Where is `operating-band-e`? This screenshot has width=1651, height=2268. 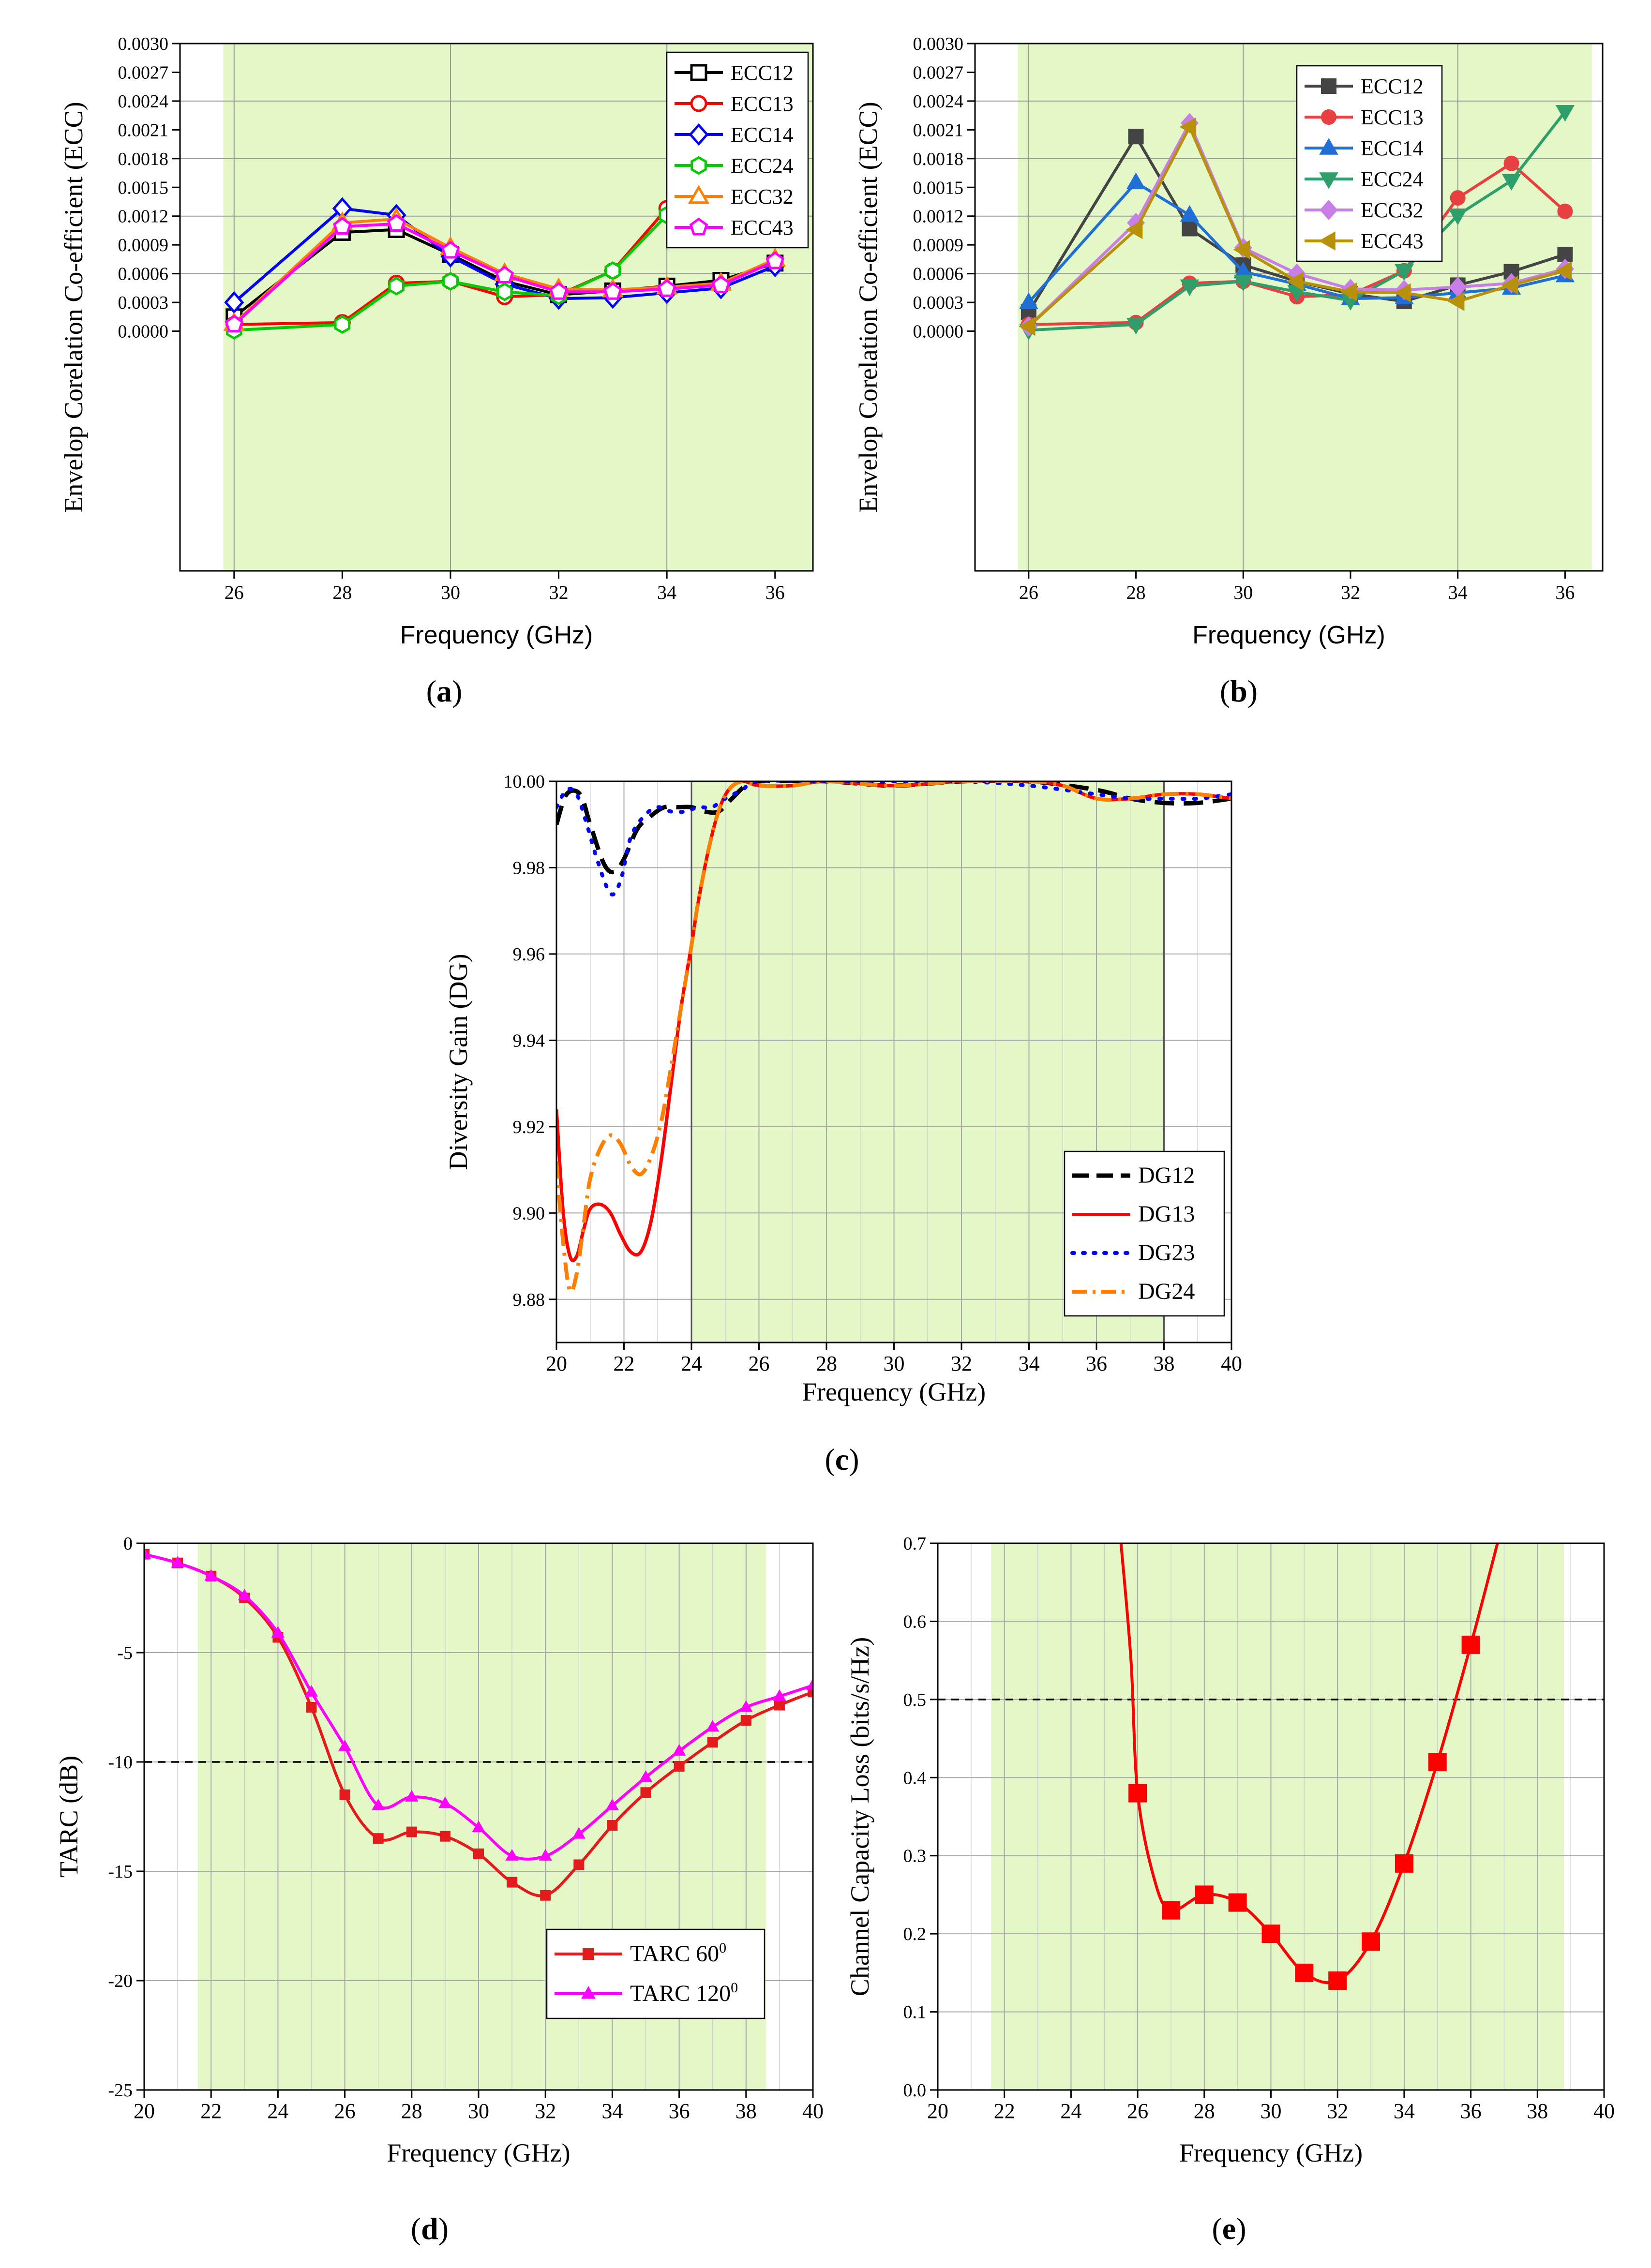
operating-band-e is located at coordinates (1277, 1816).